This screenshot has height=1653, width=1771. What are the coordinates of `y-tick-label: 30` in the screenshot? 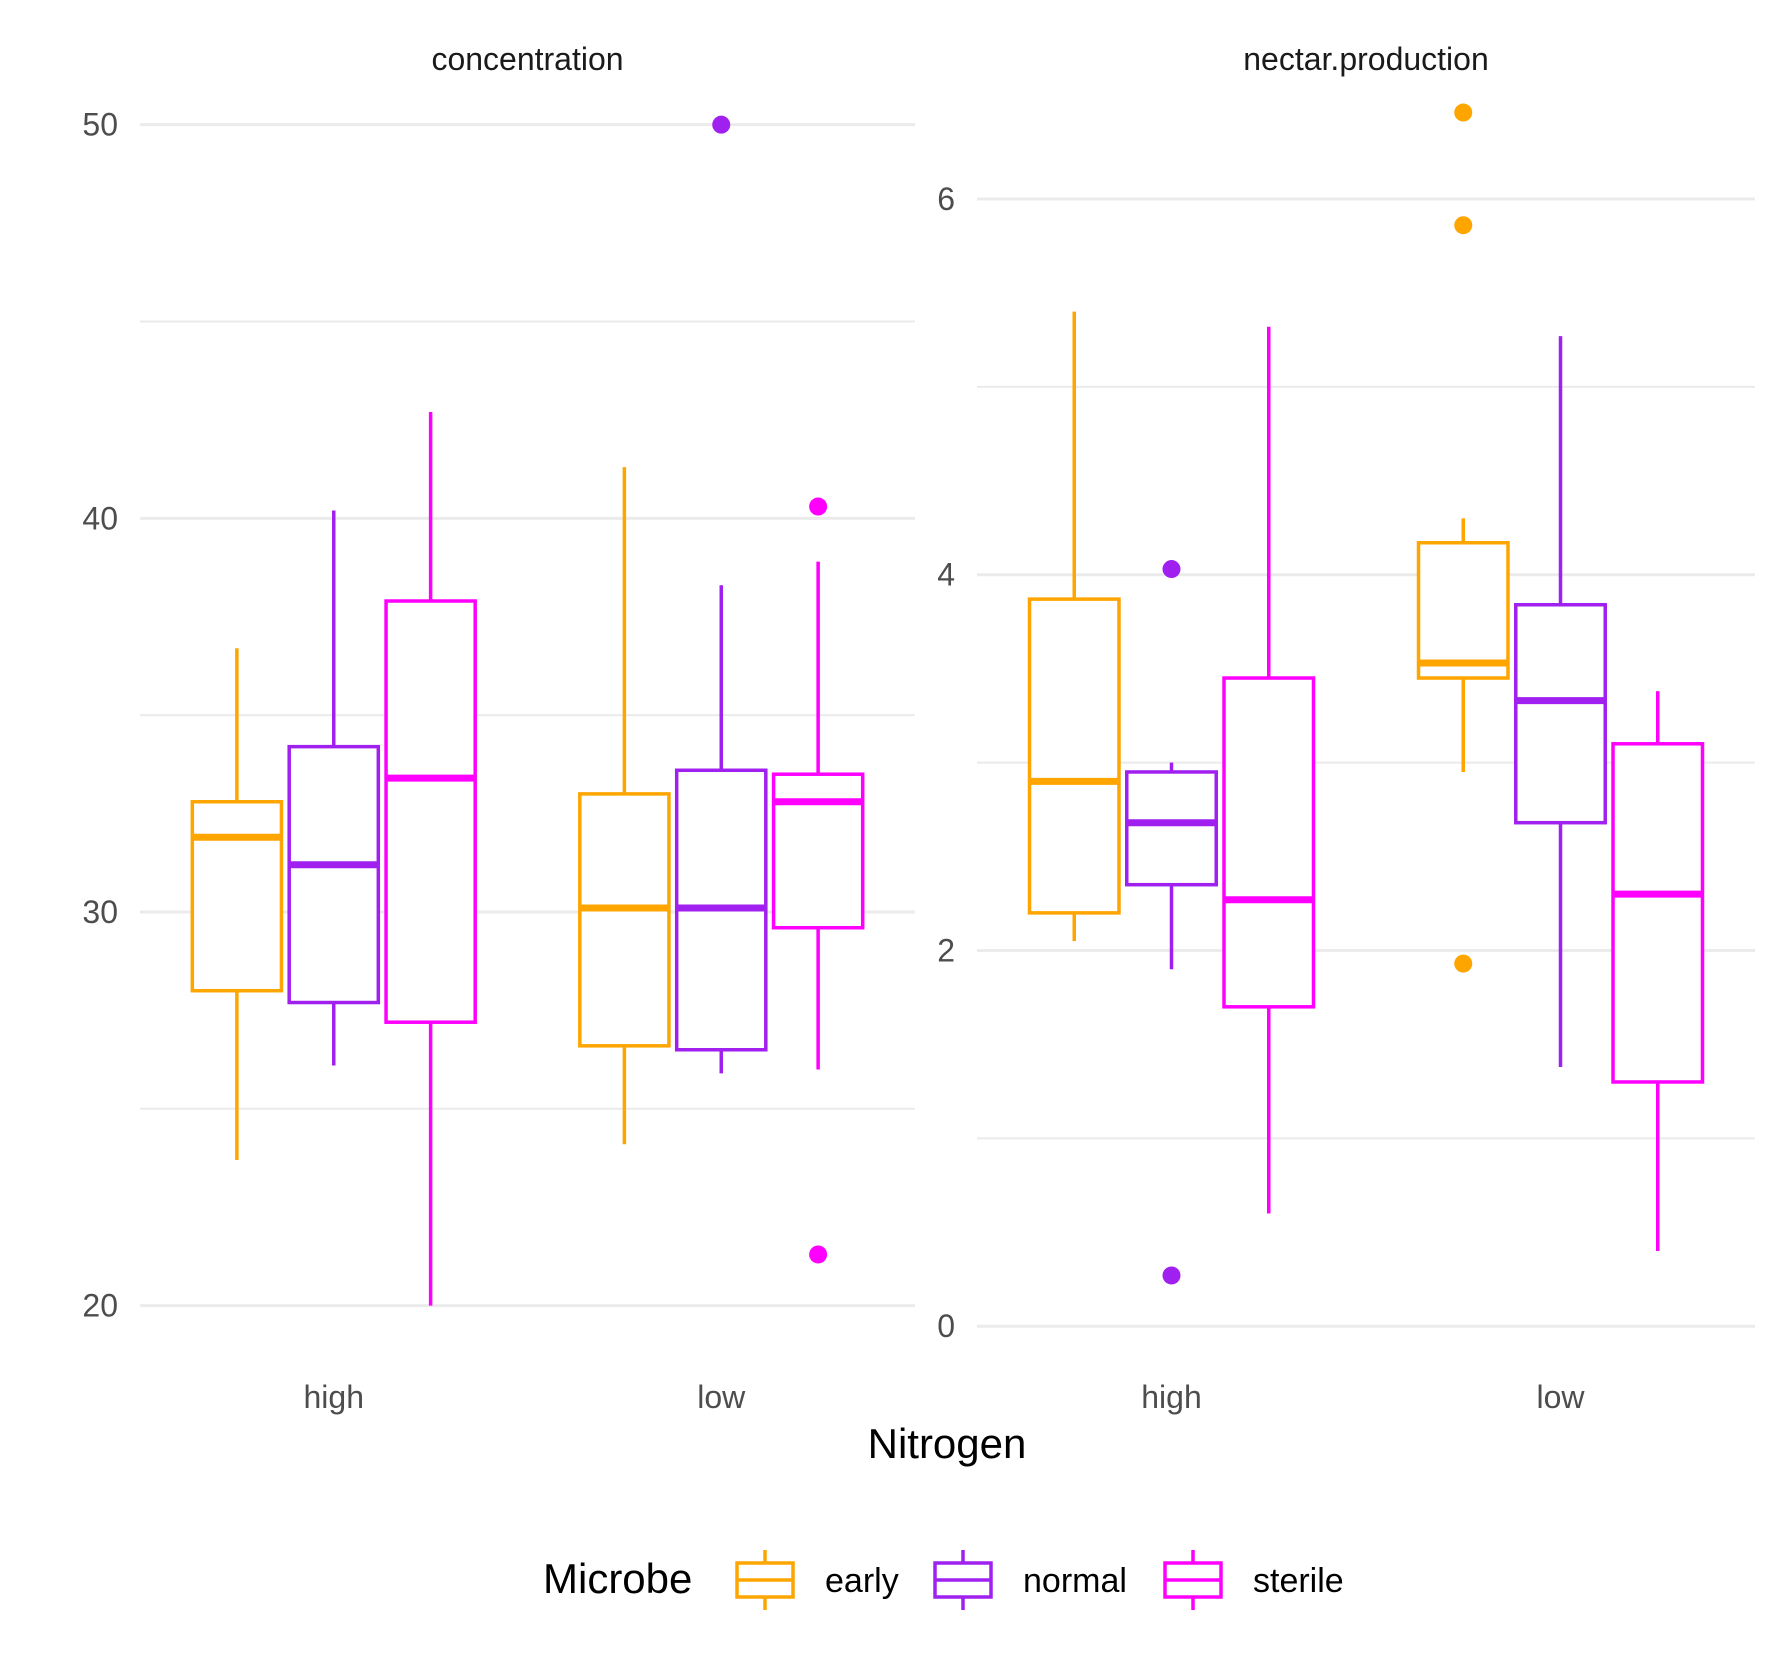 It's located at (100, 912).